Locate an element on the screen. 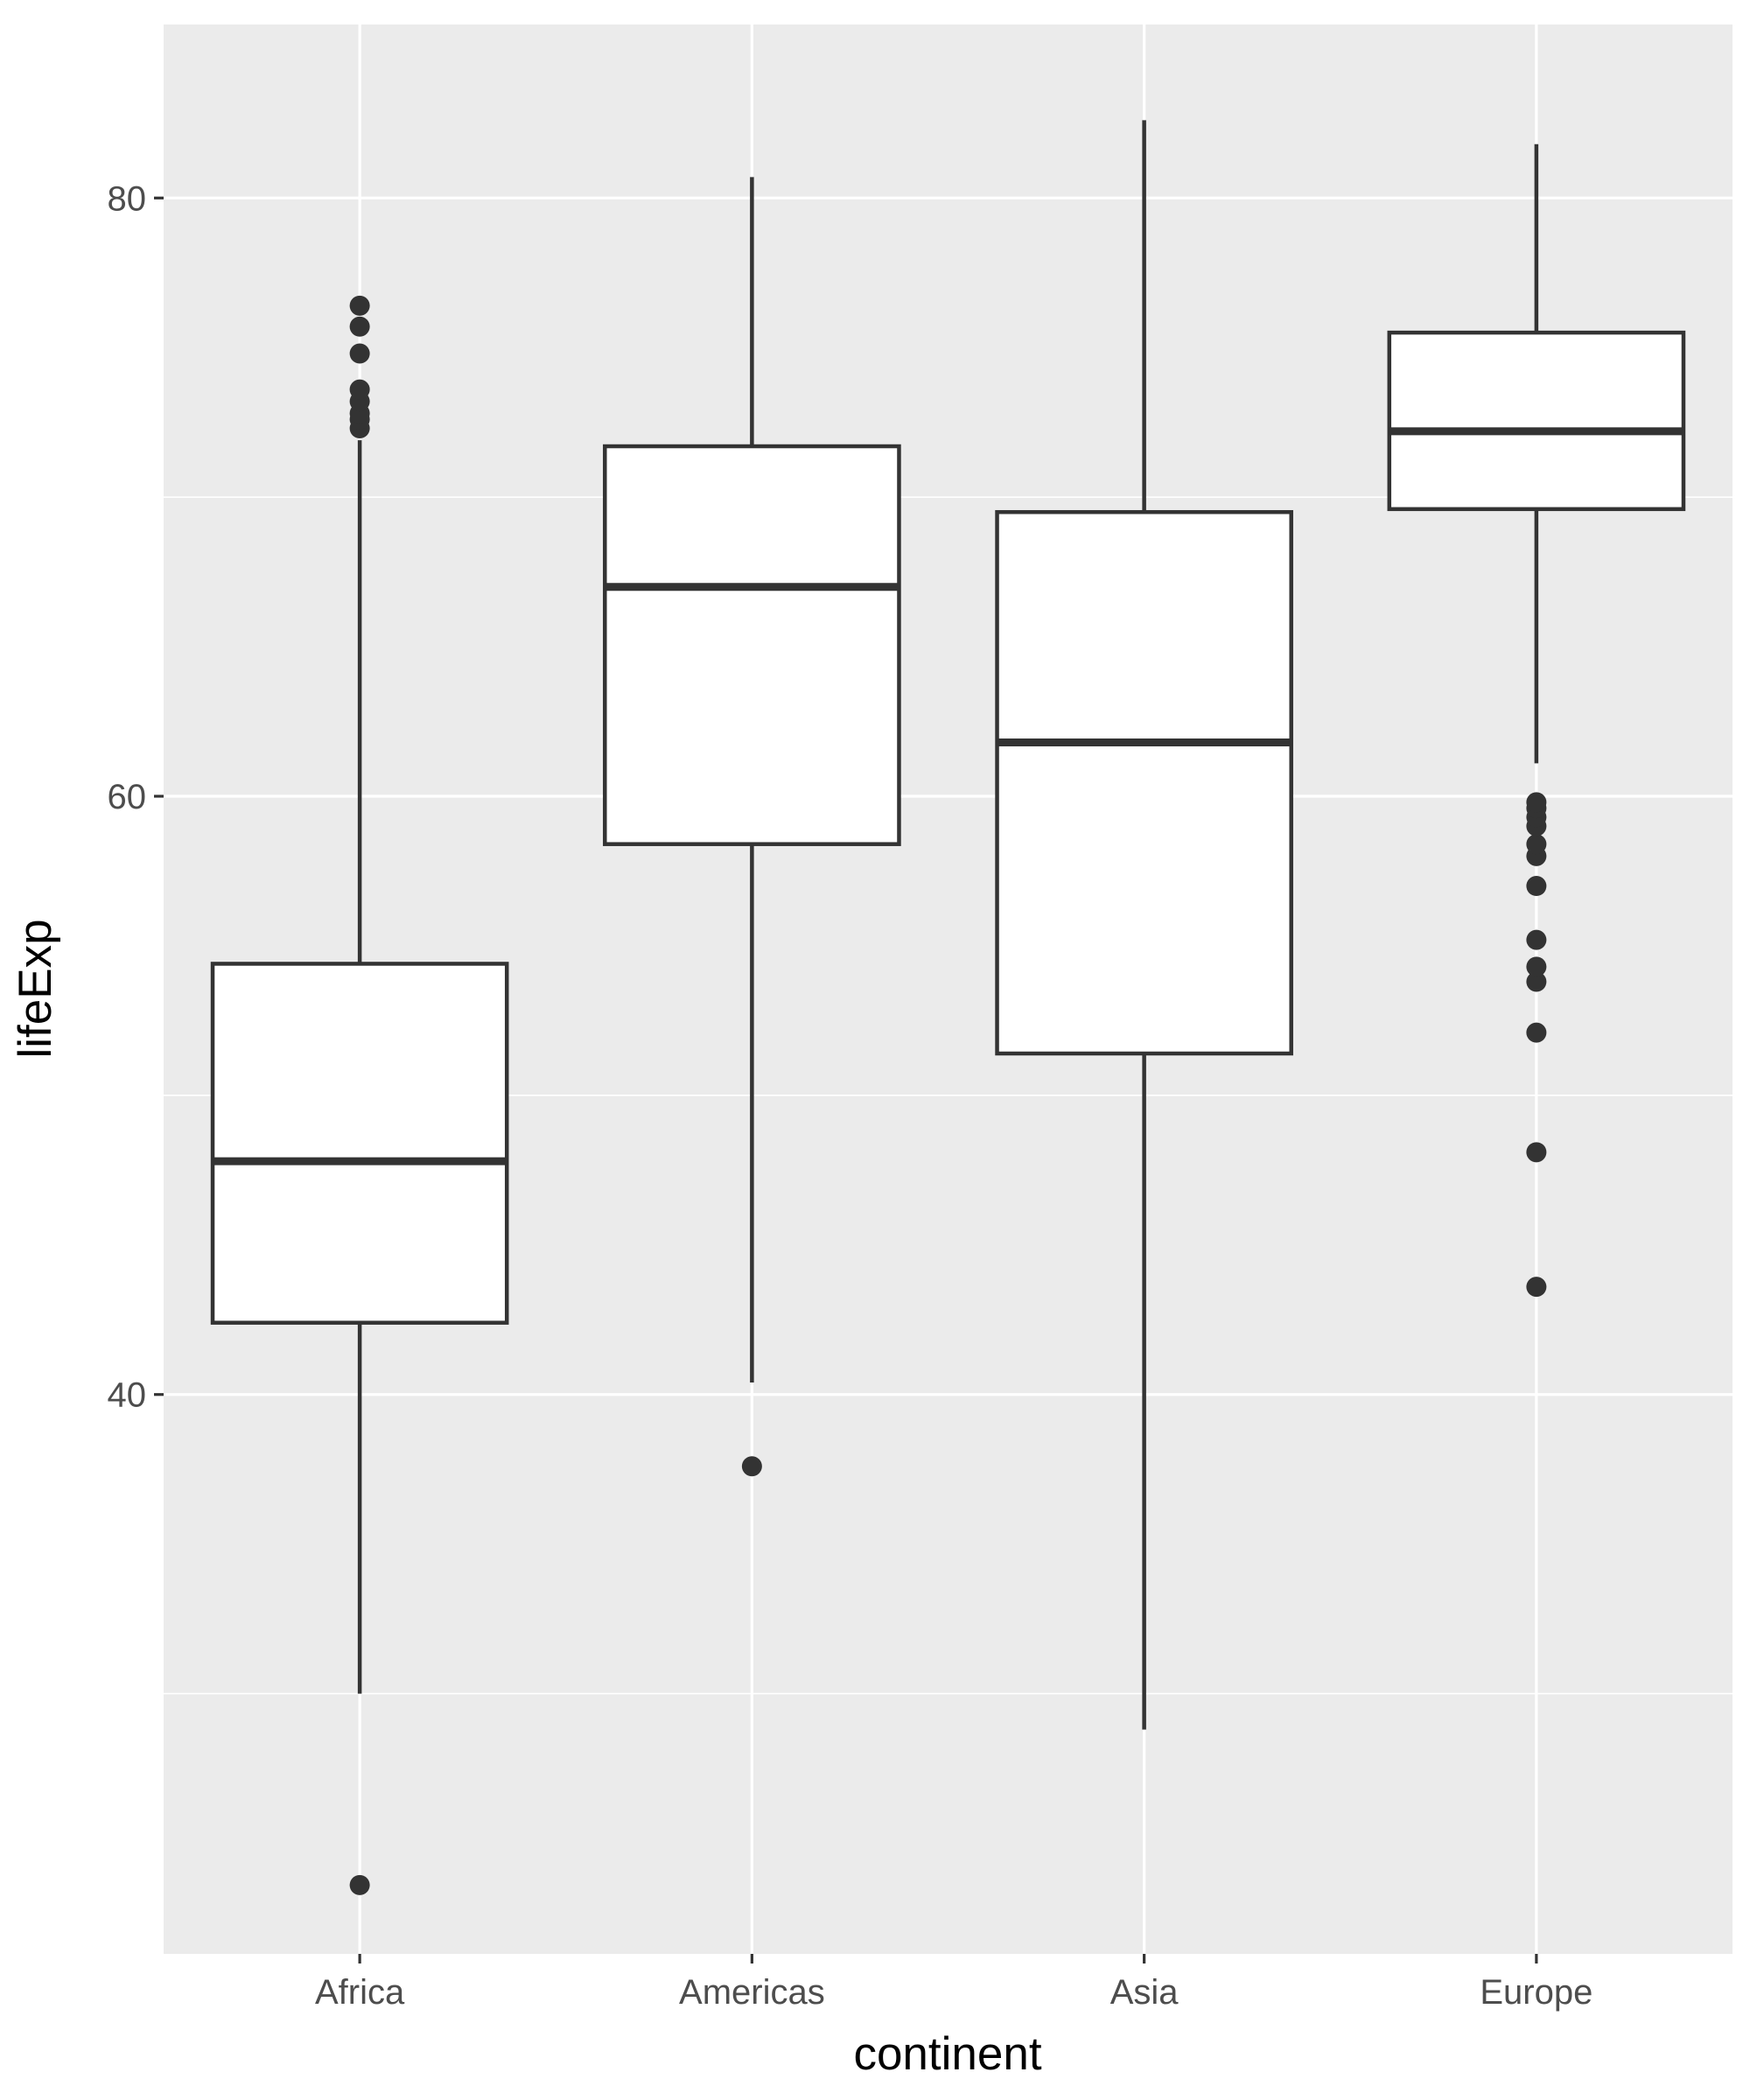 The width and height of the screenshot is (1750, 2100). box-group-americas is located at coordinates (752, 827).